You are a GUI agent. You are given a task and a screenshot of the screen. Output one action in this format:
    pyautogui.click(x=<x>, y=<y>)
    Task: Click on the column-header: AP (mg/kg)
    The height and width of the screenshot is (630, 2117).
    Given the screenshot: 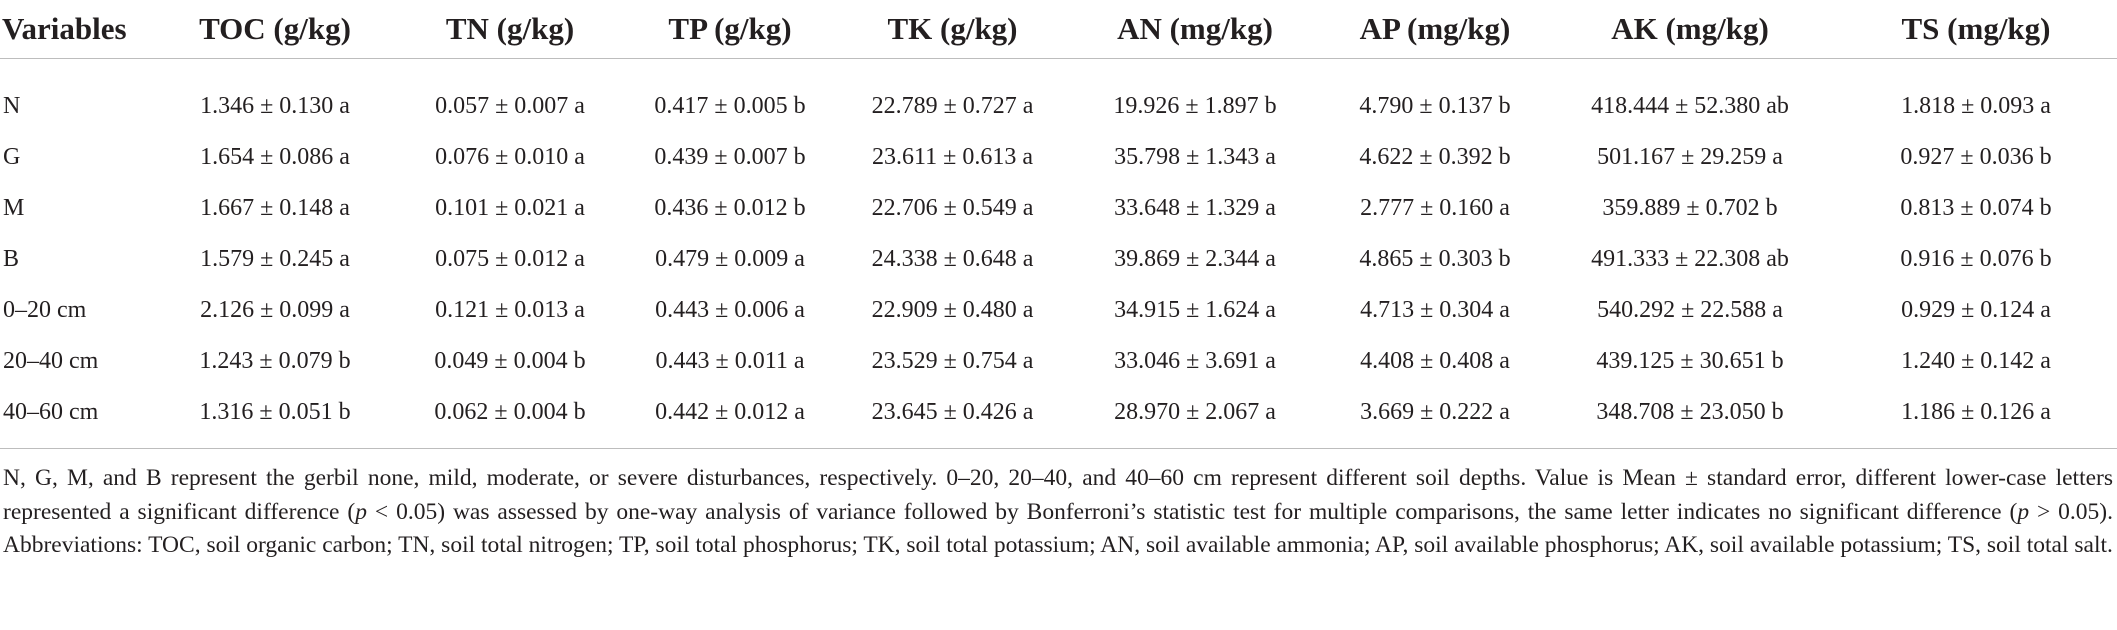 What is the action you would take?
    pyautogui.click(x=1435, y=29)
    